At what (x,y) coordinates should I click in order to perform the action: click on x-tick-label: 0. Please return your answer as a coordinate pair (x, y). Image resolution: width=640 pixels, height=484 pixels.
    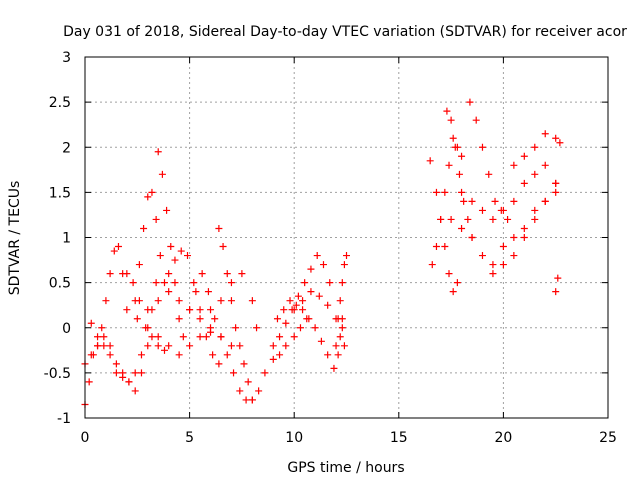
    Looking at the image, I should click on (85, 438).